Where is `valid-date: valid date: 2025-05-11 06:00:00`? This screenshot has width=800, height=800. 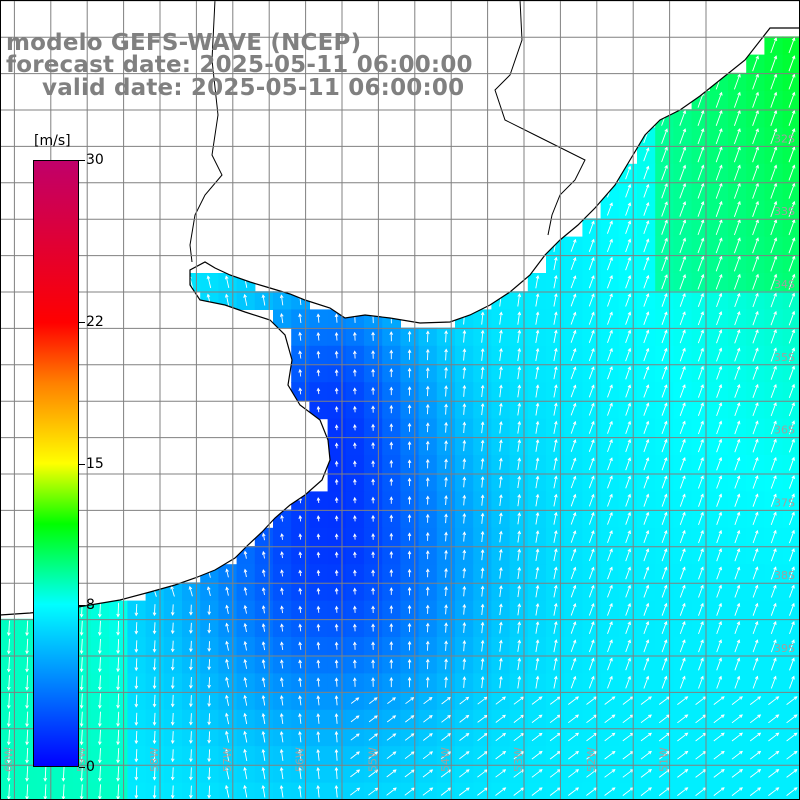
valid-date: valid date: 2025-05-11 06:00:00 is located at coordinates (253, 88).